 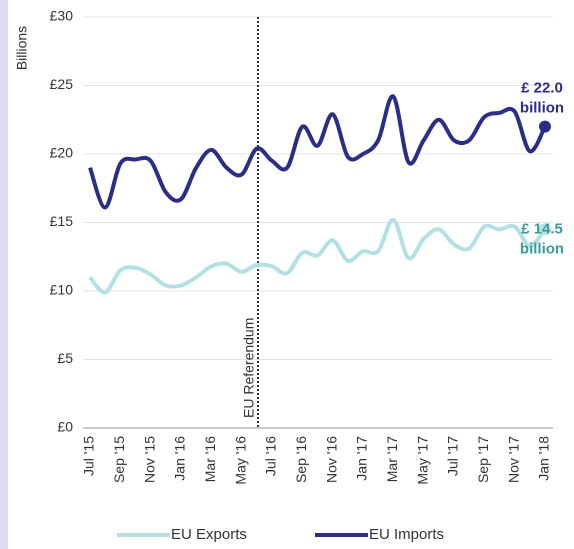 What do you see at coordinates (362, 458) in the screenshot?
I see `x-tick-label: Jan '17` at bounding box center [362, 458].